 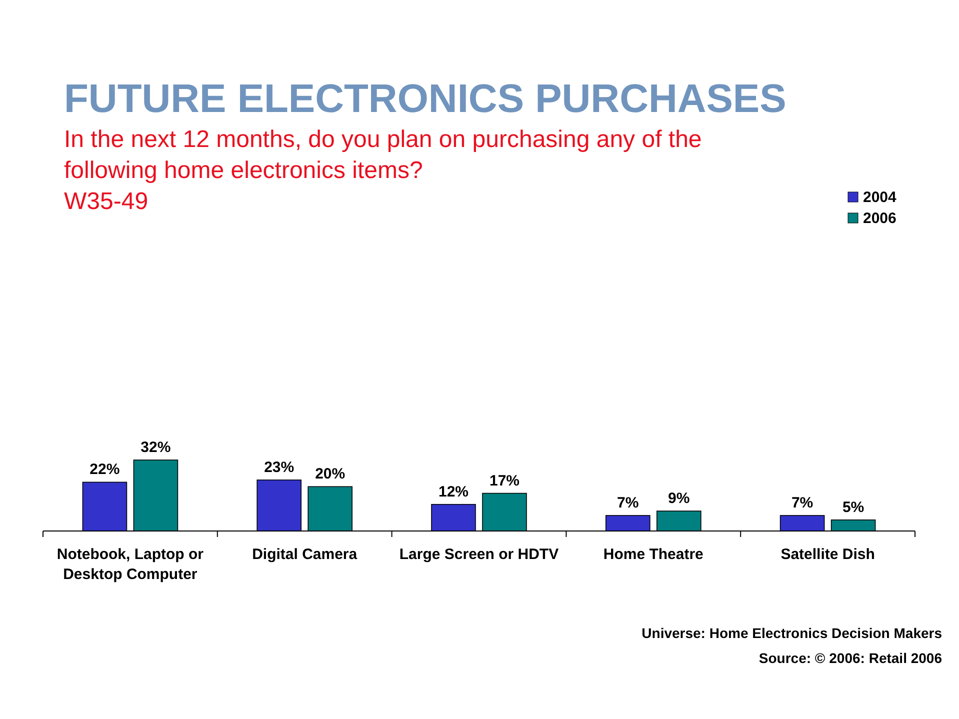 What do you see at coordinates (279, 467) in the screenshot?
I see `data-label: 23%` at bounding box center [279, 467].